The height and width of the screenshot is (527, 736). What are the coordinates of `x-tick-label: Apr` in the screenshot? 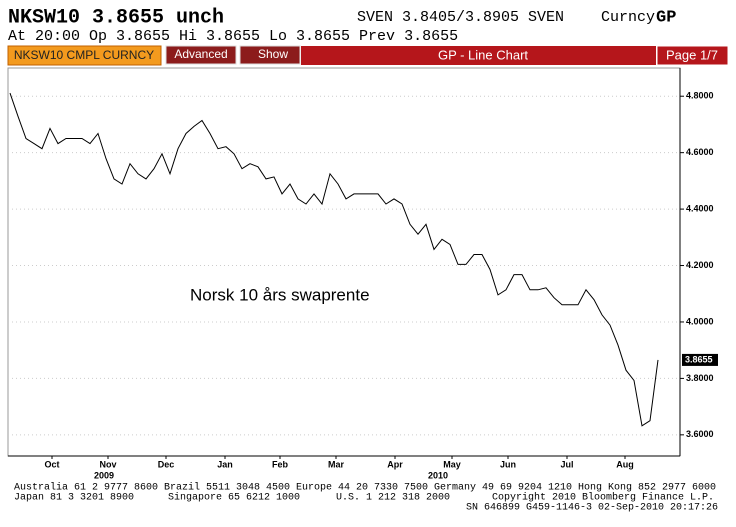 It's located at (395, 464).